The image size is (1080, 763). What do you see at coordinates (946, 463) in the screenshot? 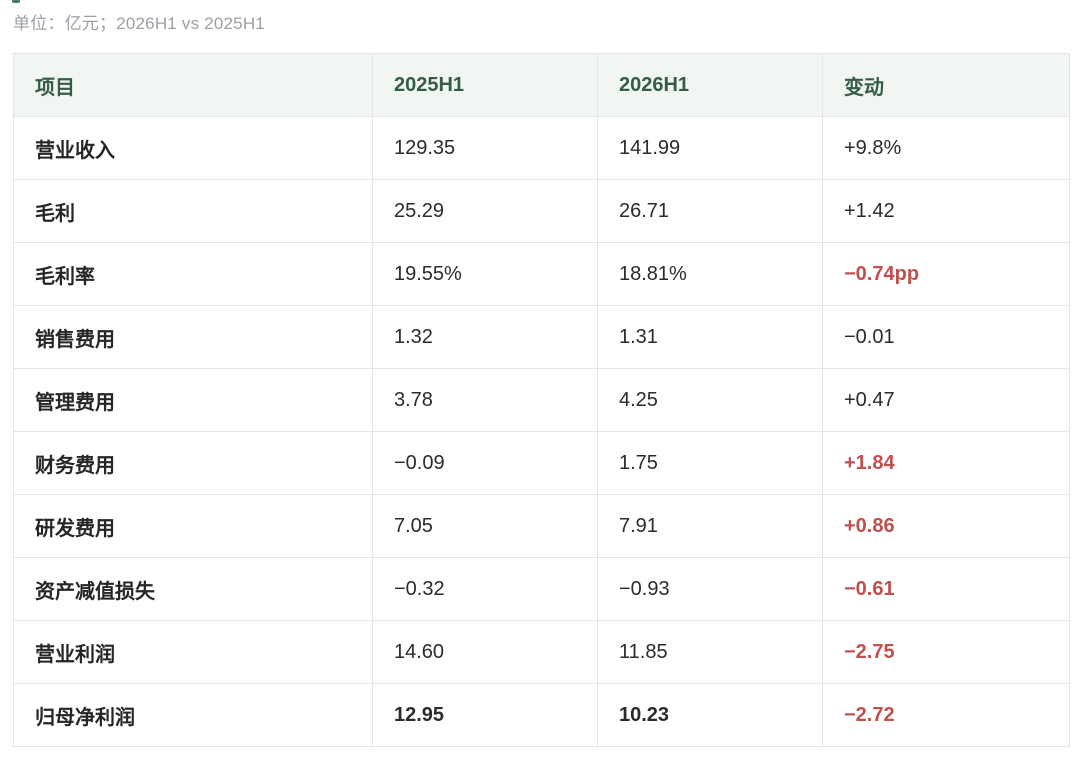
I see `row-value-change: +1.84` at bounding box center [946, 463].